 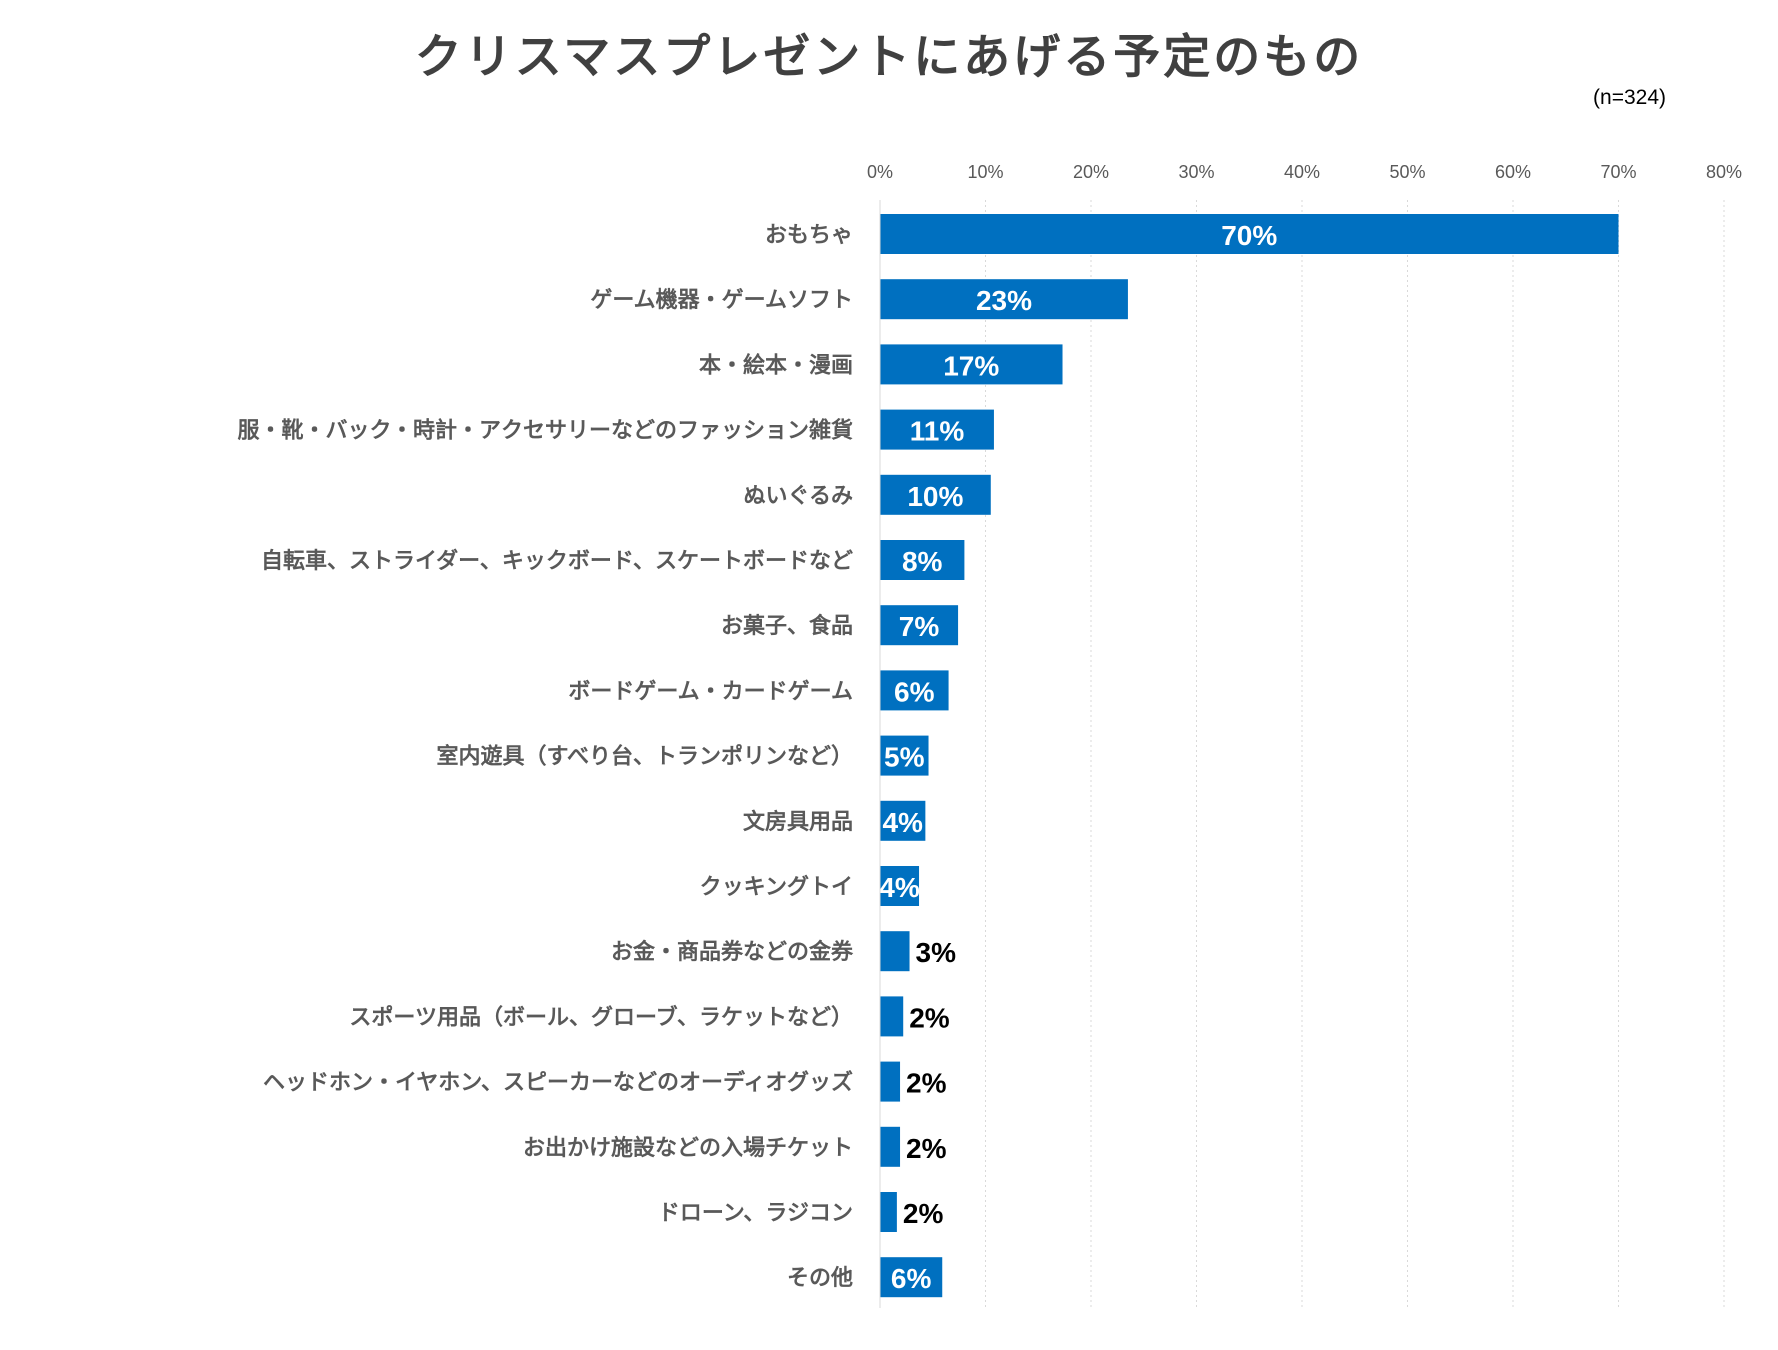 What do you see at coordinates (798, 496) in the screenshot?
I see `category-label: ぬいぐるみ` at bounding box center [798, 496].